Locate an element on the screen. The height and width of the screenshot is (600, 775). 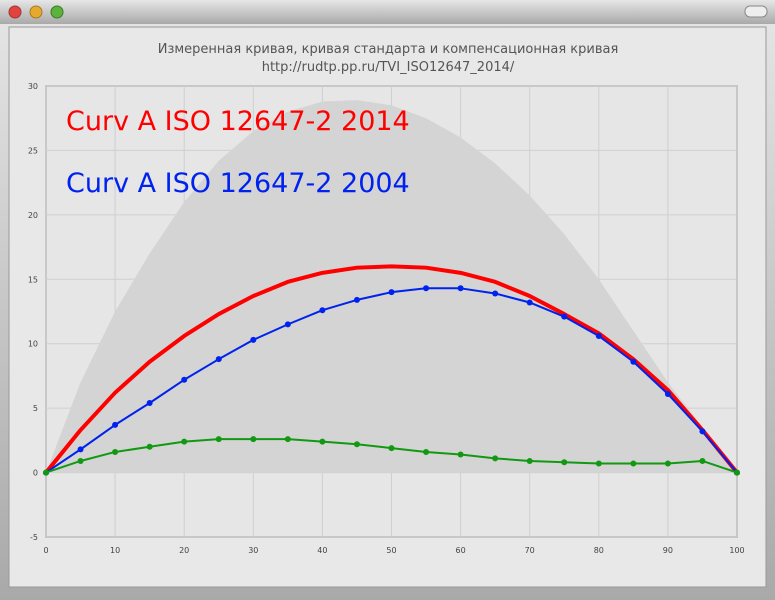
x-tick-label: 60 is located at coordinates (461, 550).